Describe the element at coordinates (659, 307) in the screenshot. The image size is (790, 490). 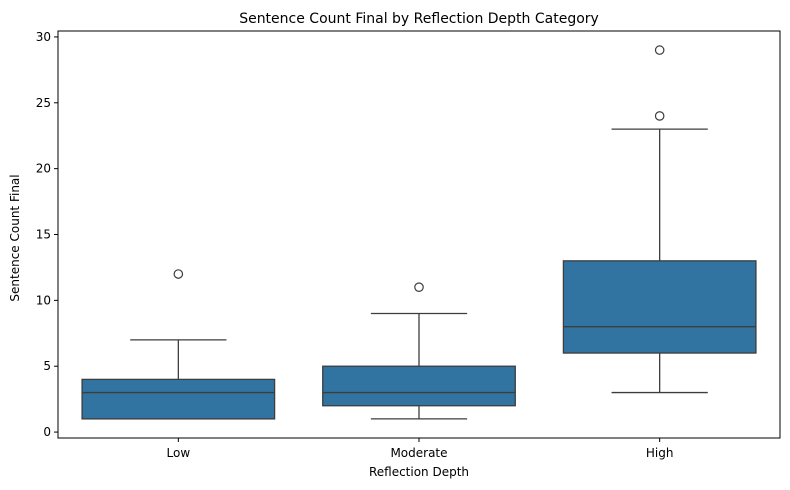
I see `box-high` at that location.